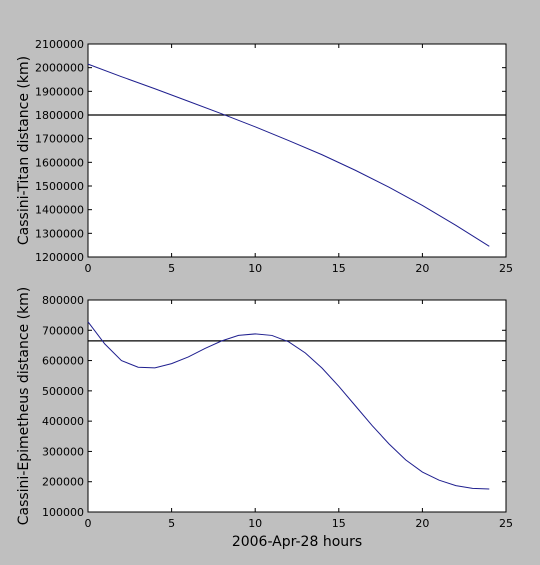 The width and height of the screenshot is (540, 565). Describe the element at coordinates (59, 162) in the screenshot. I see `y-tick-label: 1600000` at that location.